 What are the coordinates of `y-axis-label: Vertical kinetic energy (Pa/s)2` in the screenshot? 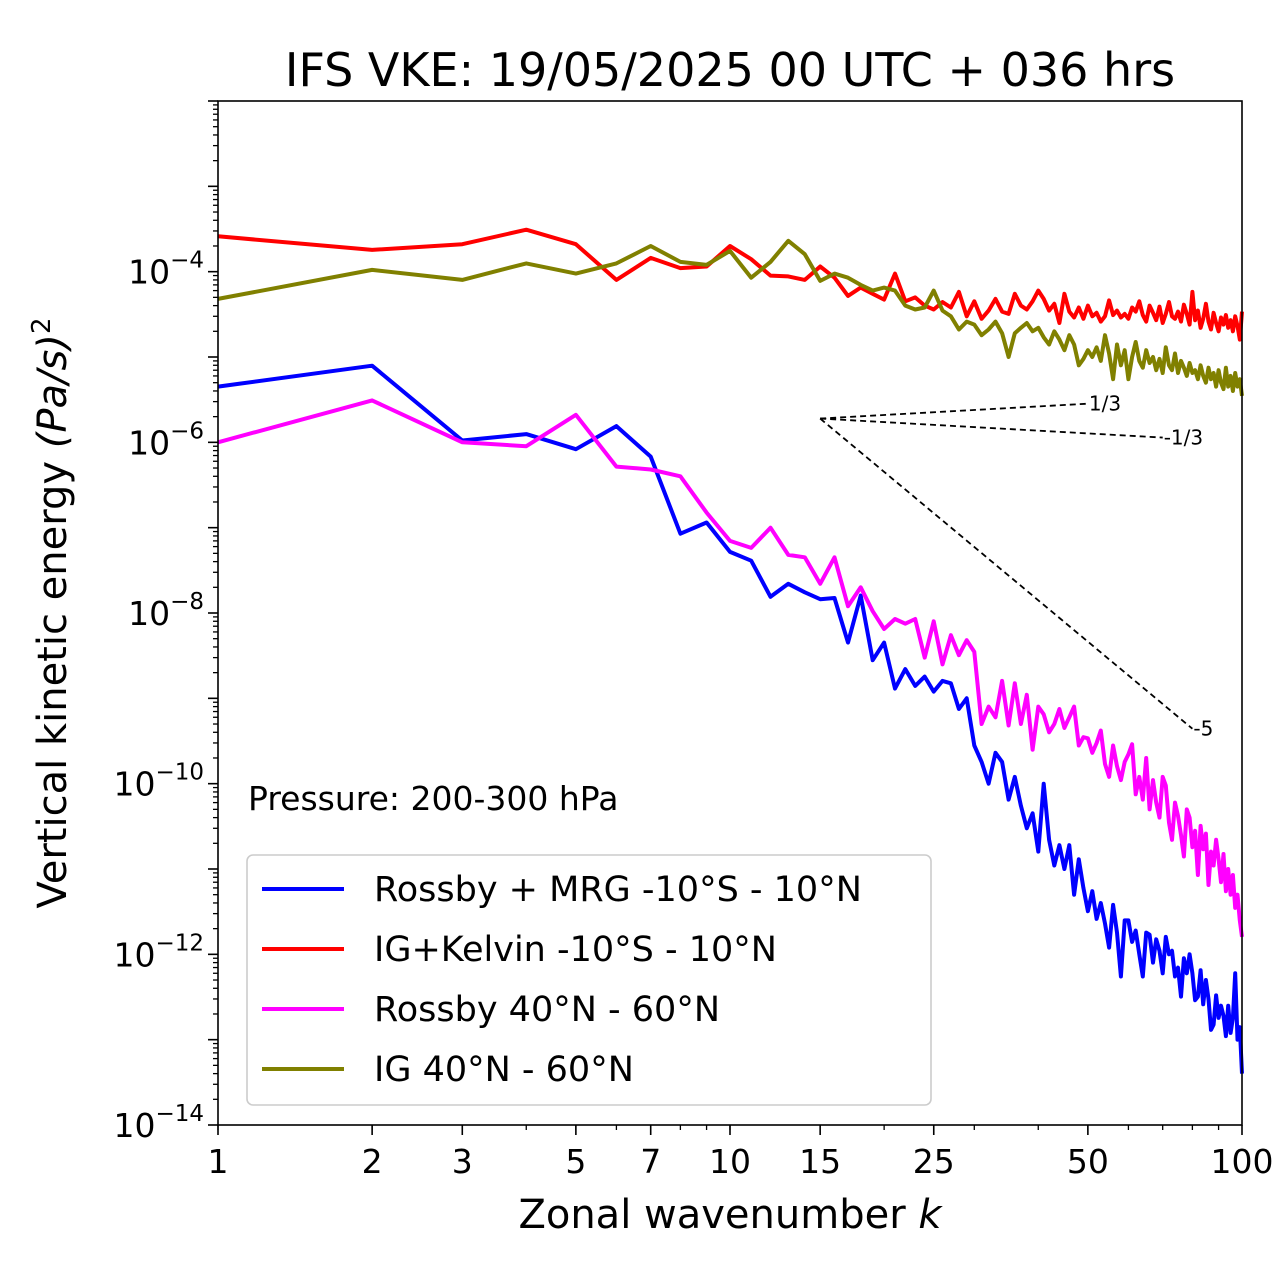 It's located at (51, 613).